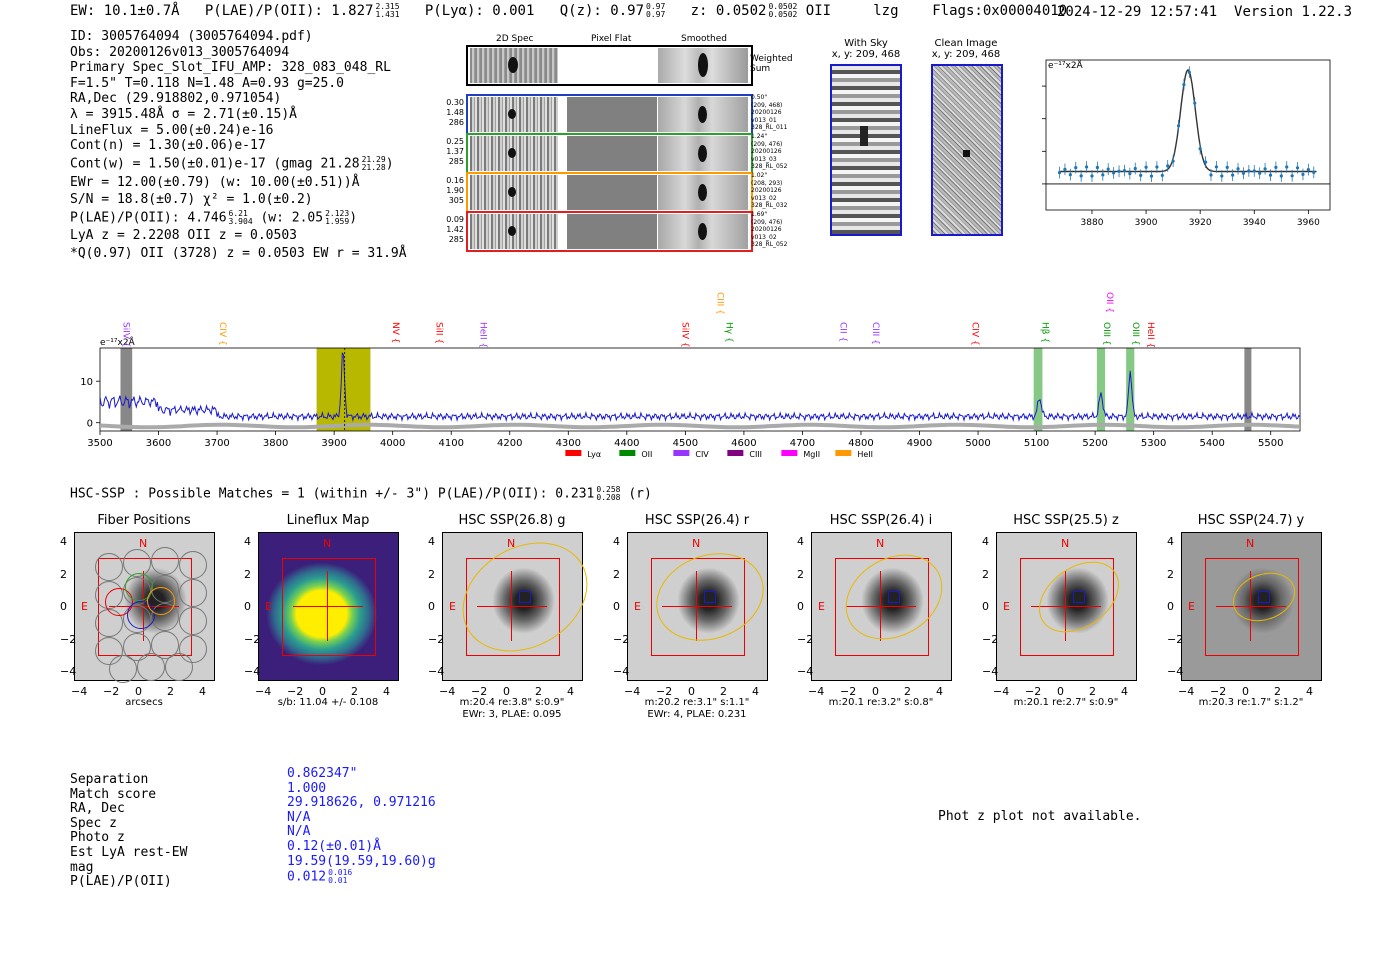 The width and height of the screenshot is (1400, 953). What do you see at coordinates (538, 691) in the screenshot?
I see `hsc-xtick-label: 2` at bounding box center [538, 691].